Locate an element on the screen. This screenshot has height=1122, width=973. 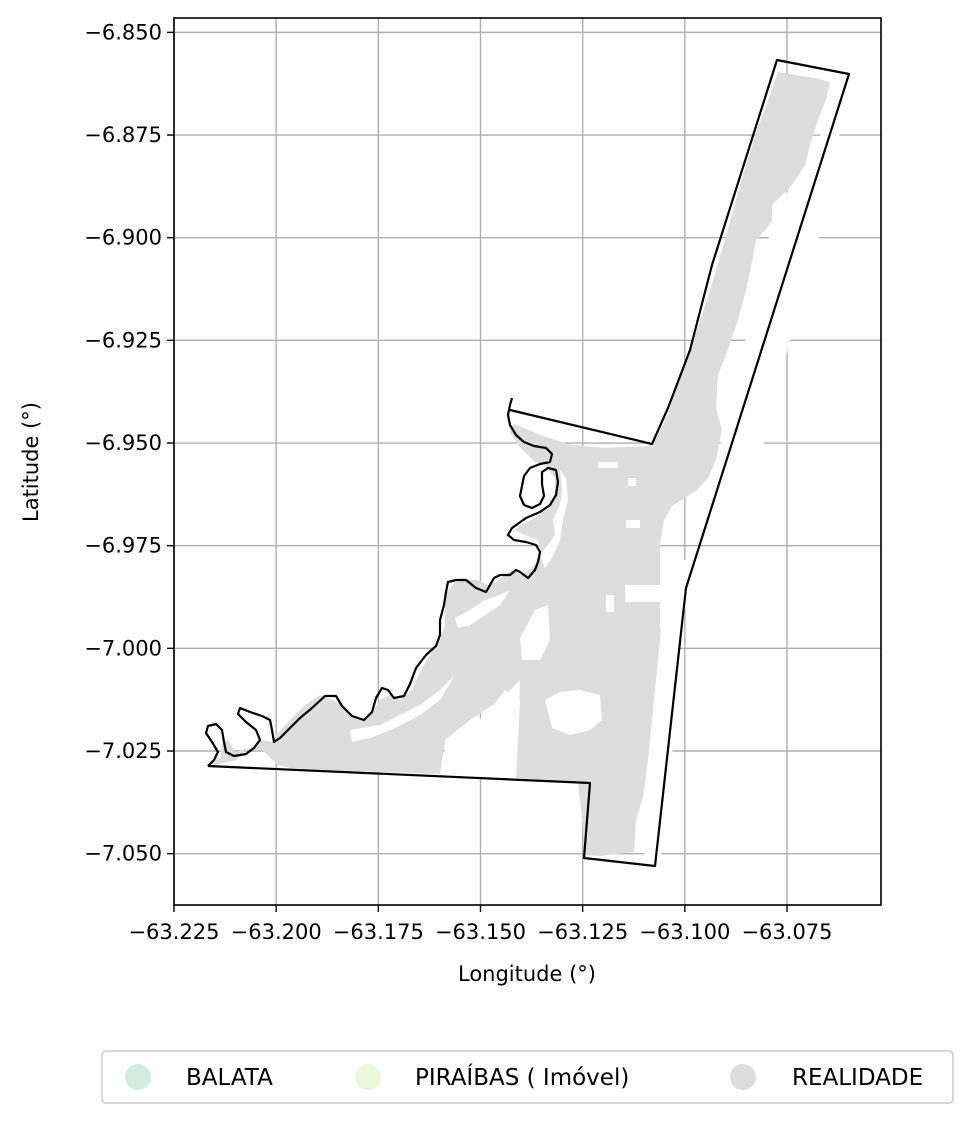
x-tick-label-6: −63.075 is located at coordinates (786, 932).